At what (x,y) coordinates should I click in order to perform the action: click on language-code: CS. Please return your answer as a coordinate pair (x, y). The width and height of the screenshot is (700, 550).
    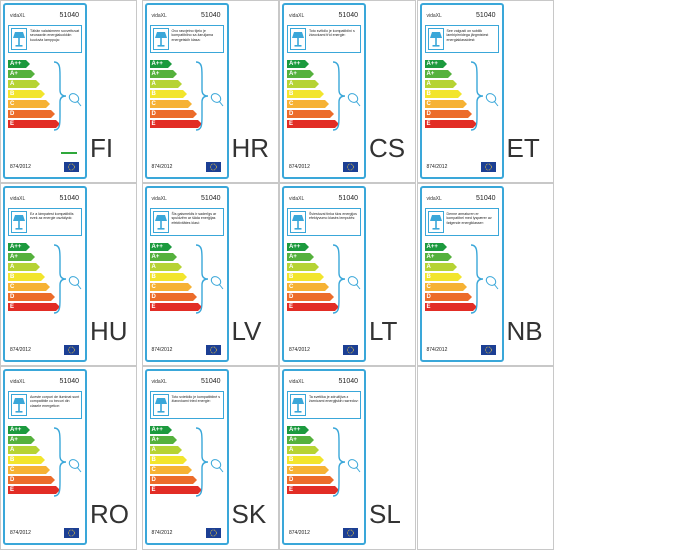
    Looking at the image, I should click on (387, 148).